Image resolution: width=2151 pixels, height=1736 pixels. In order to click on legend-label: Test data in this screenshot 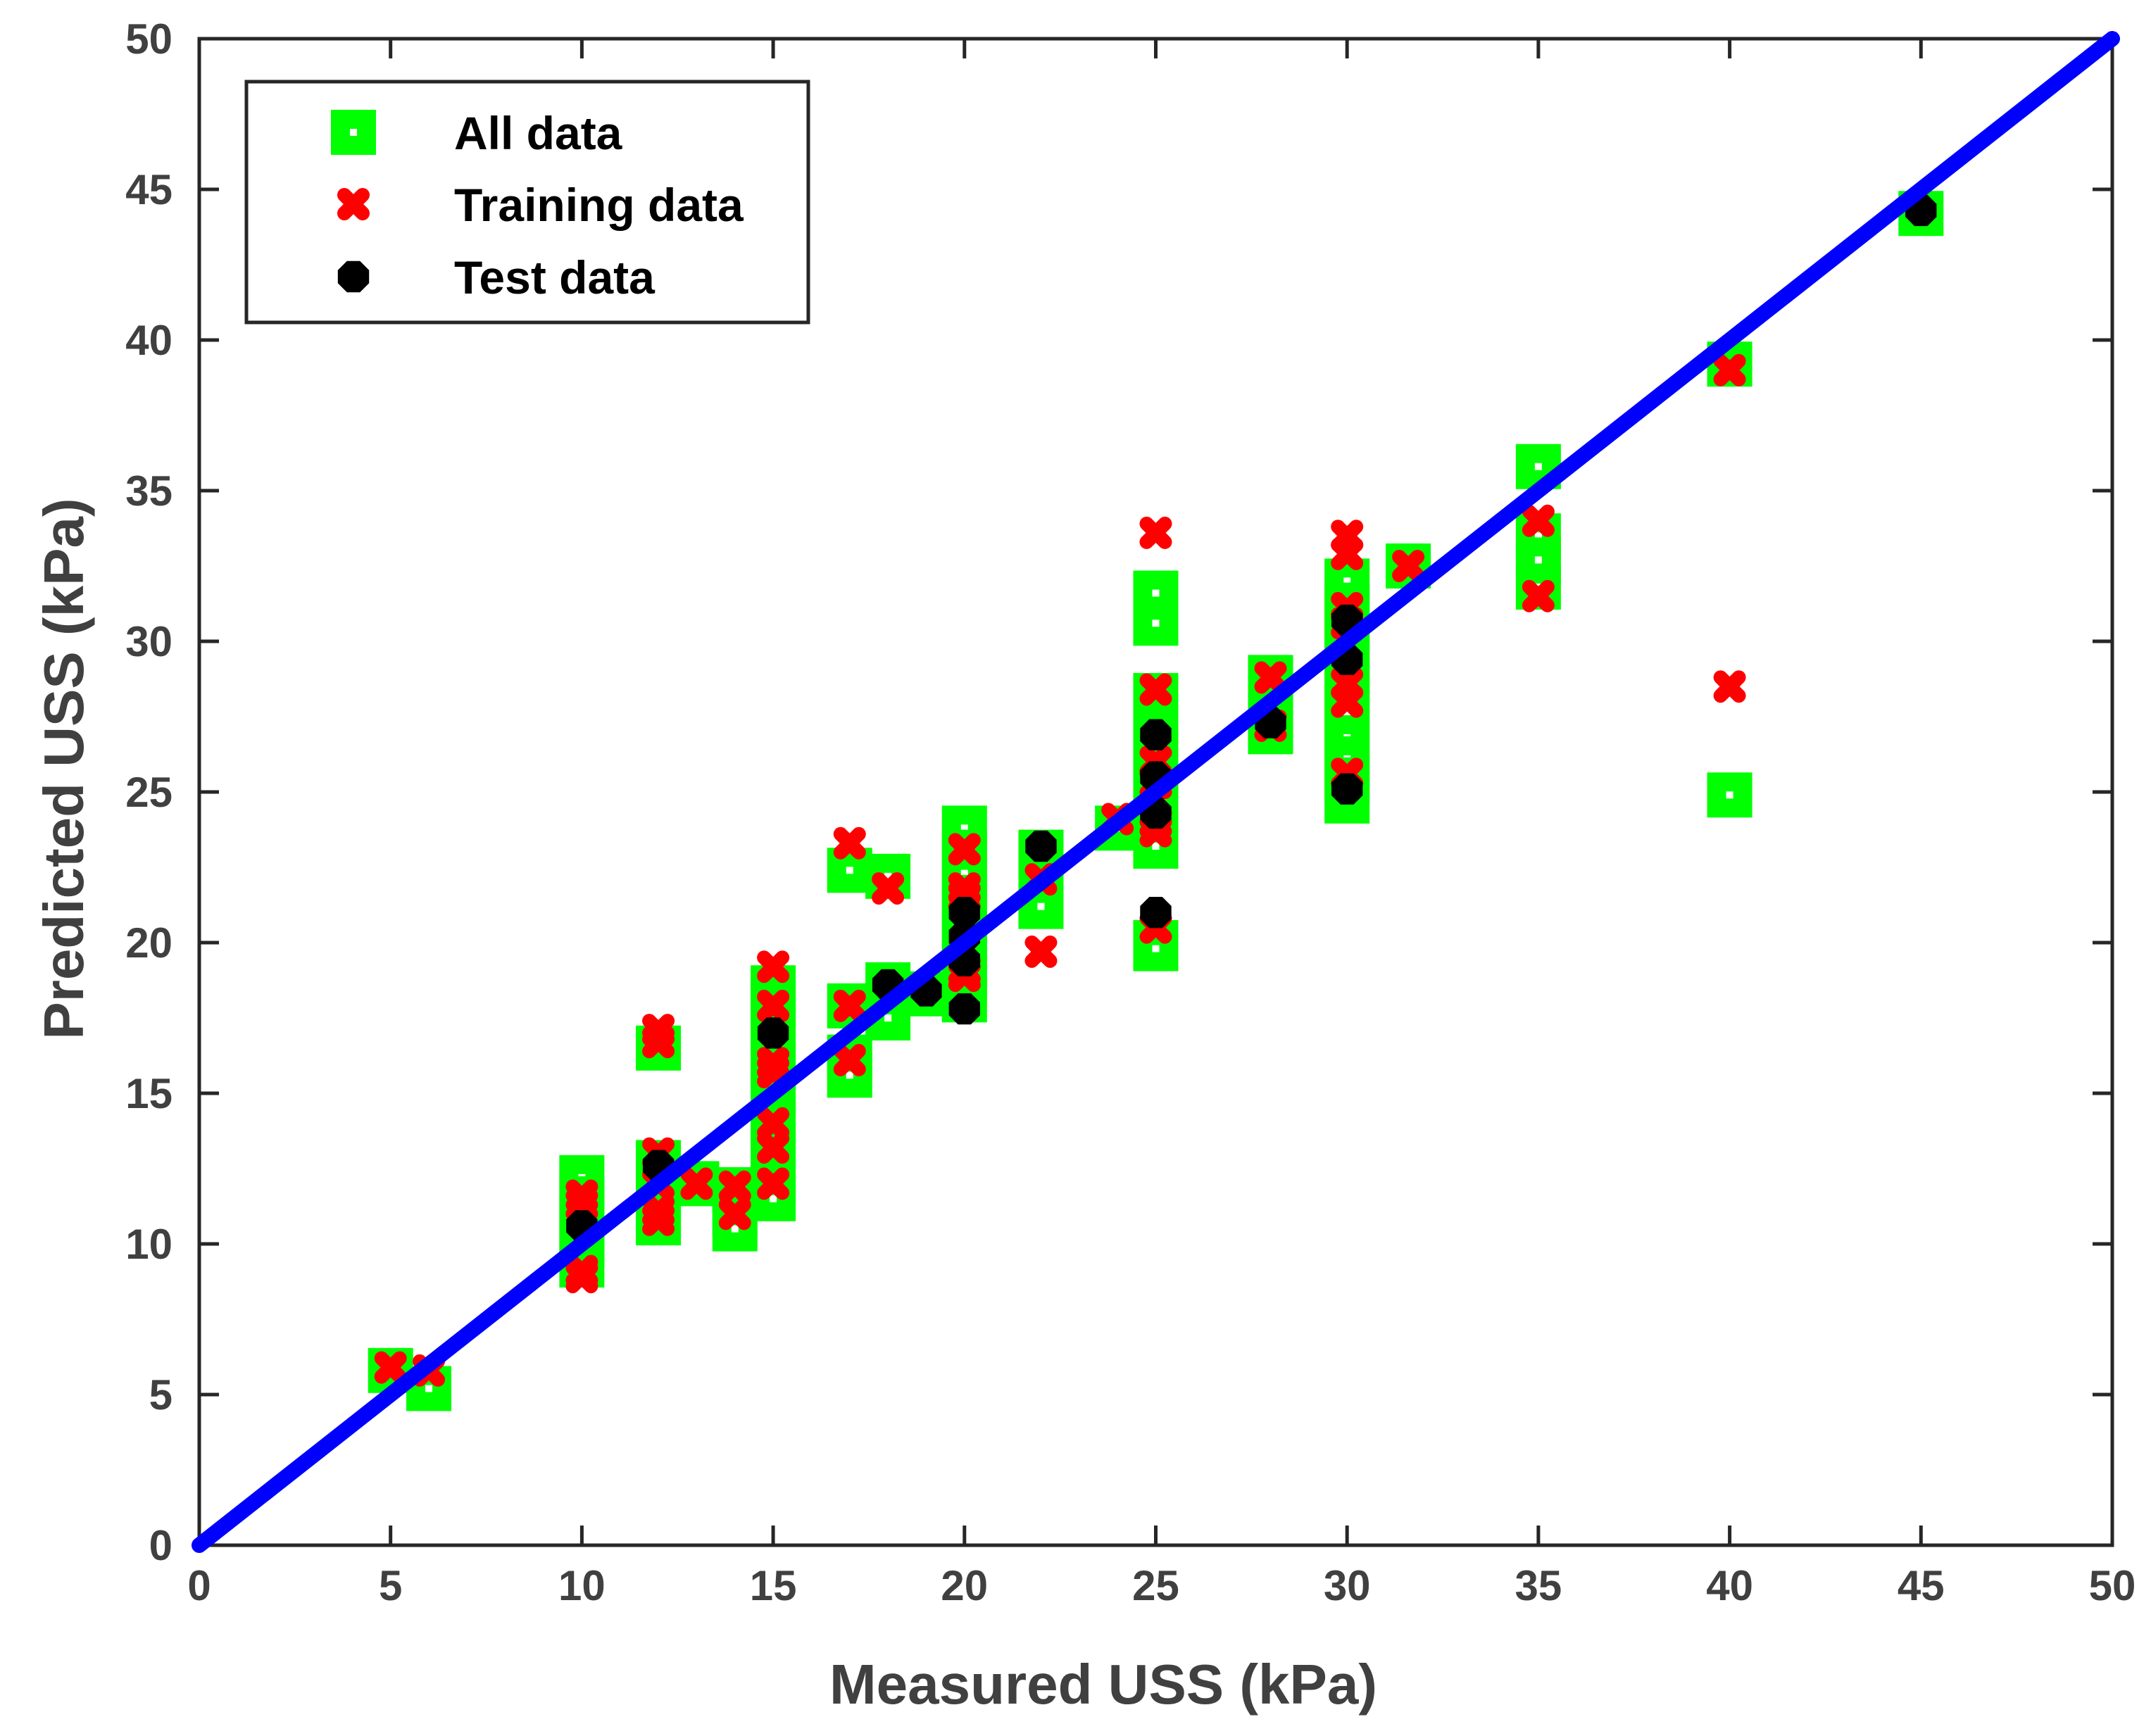, I will do `click(555, 277)`.